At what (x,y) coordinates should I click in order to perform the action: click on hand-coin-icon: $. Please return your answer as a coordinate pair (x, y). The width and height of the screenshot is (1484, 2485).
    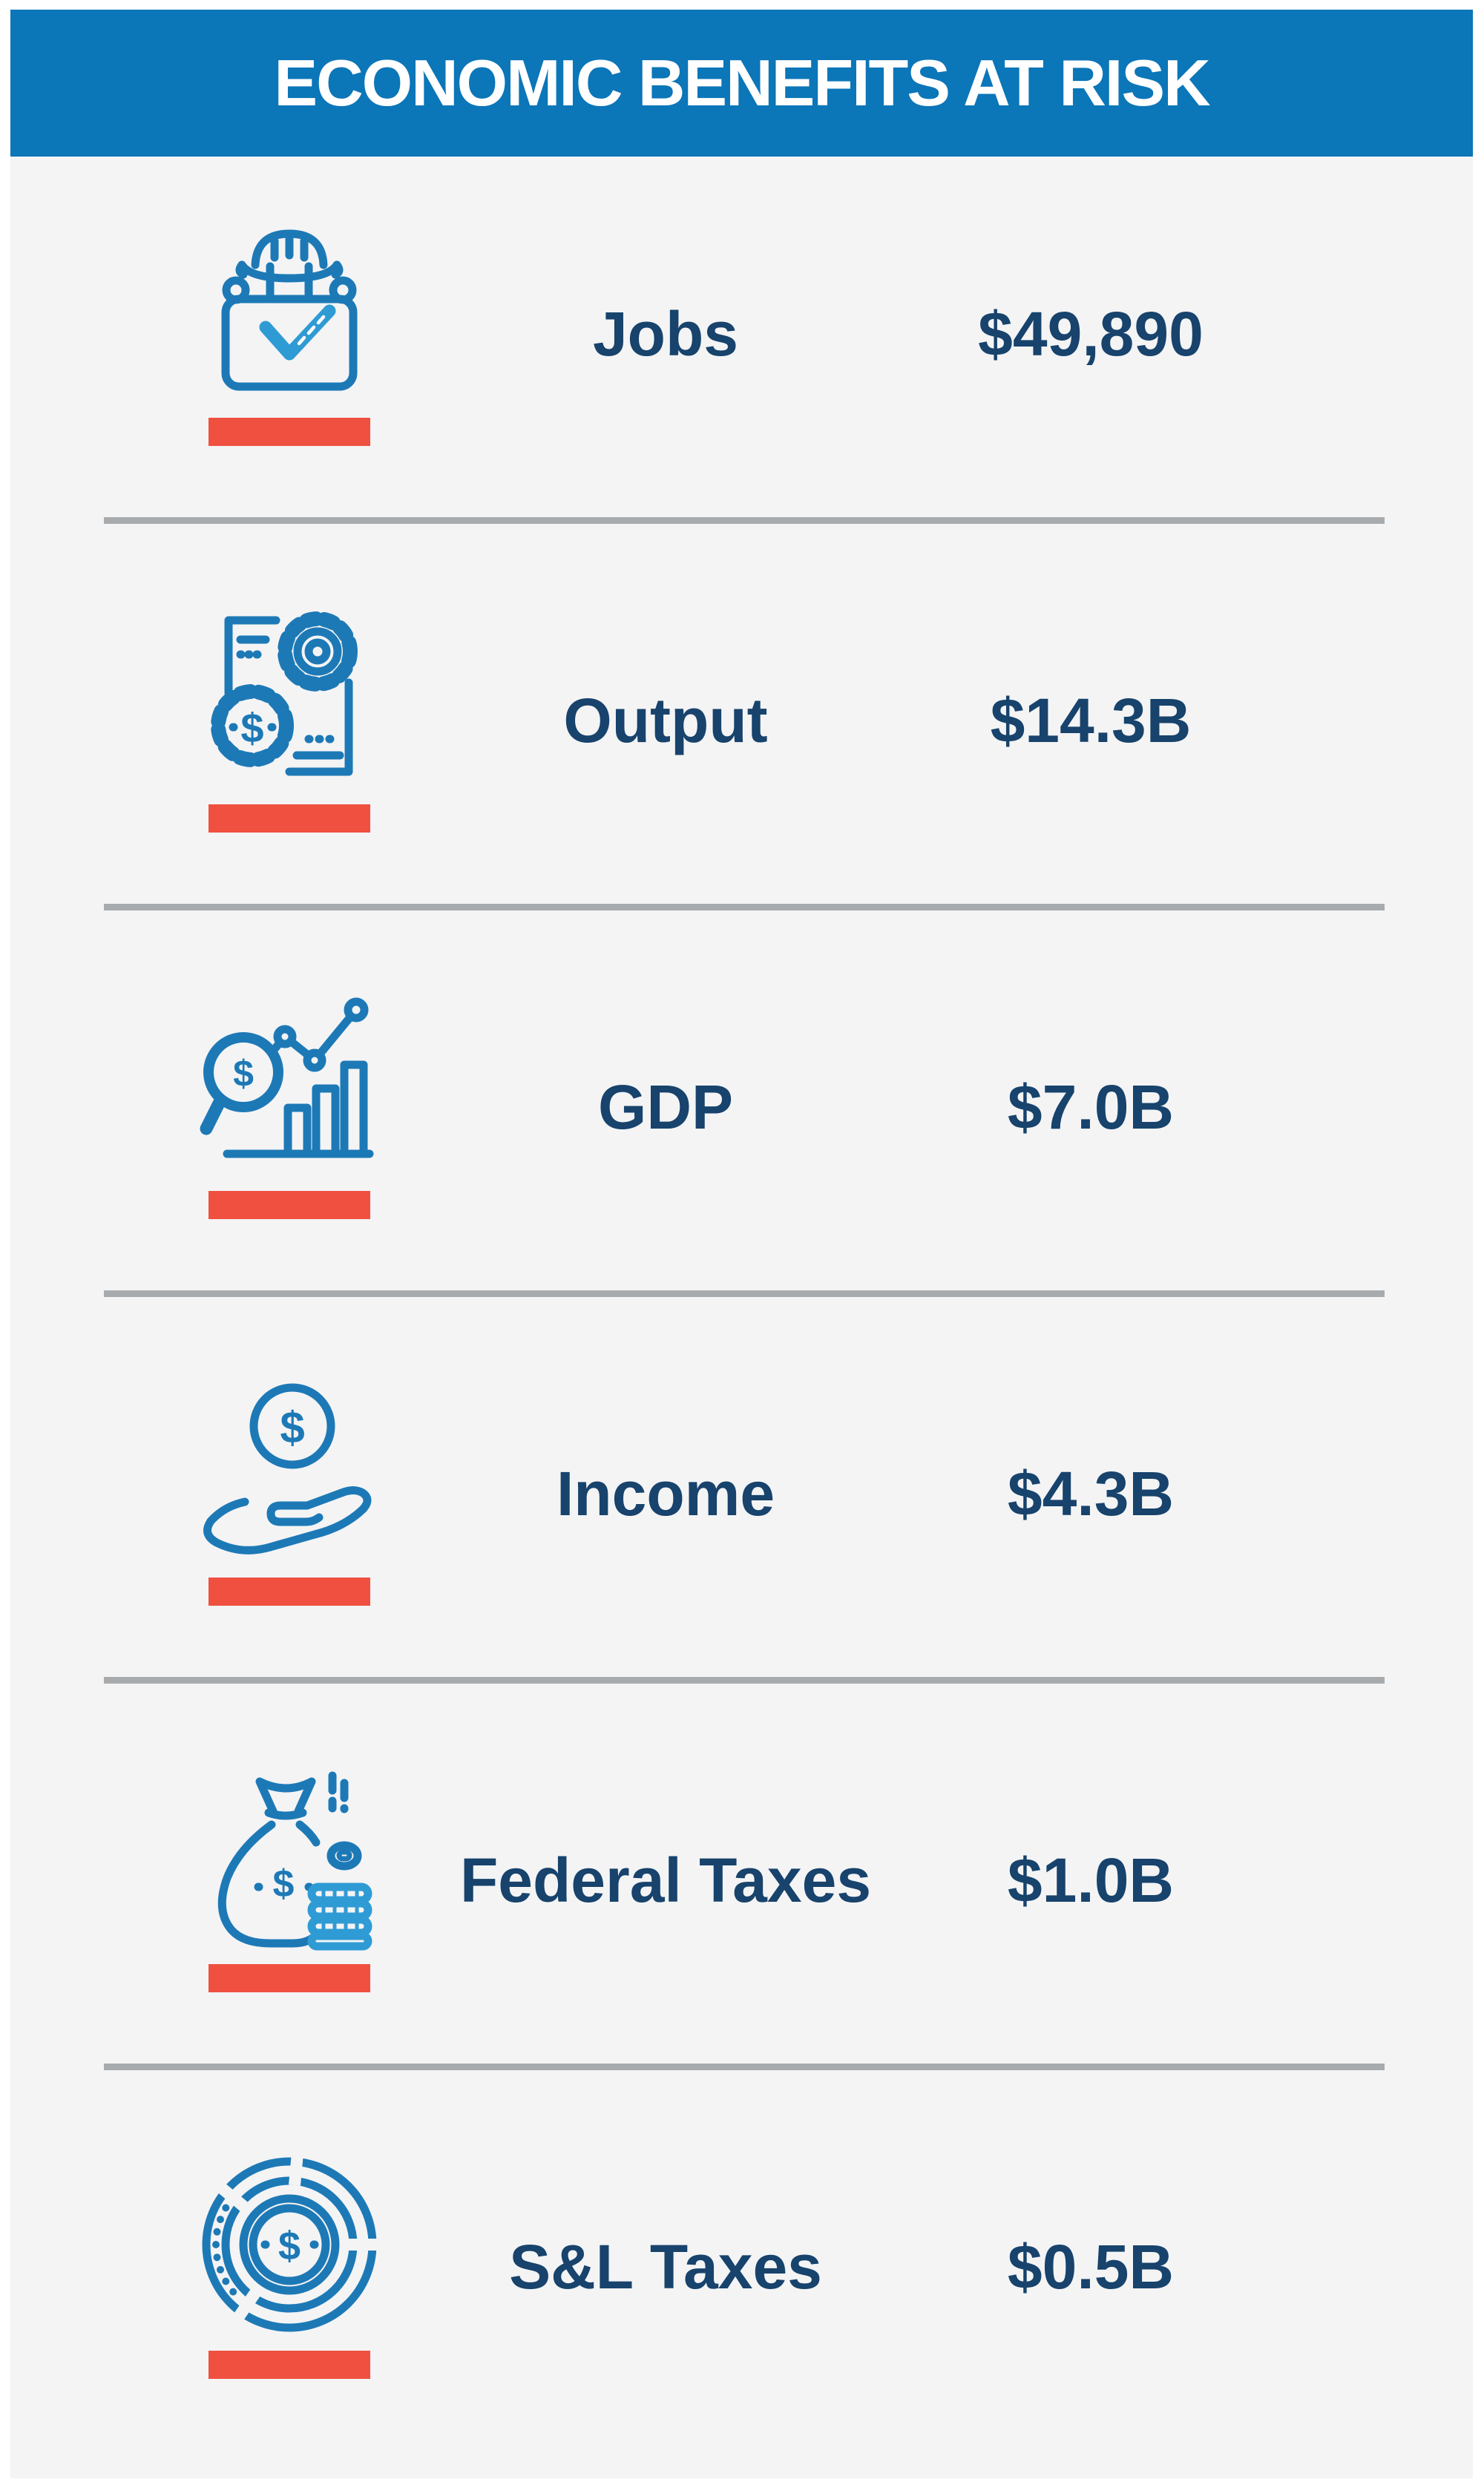
    Looking at the image, I should click on (287, 1469).